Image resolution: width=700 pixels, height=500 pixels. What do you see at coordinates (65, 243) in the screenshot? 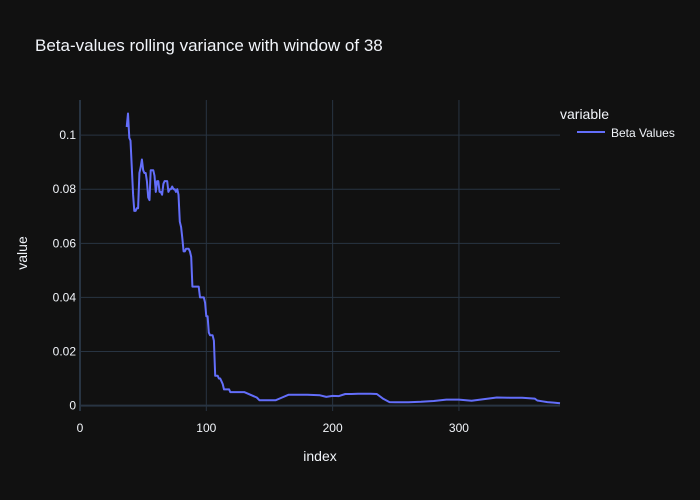
I see `y-tick-label: 0.06` at bounding box center [65, 243].